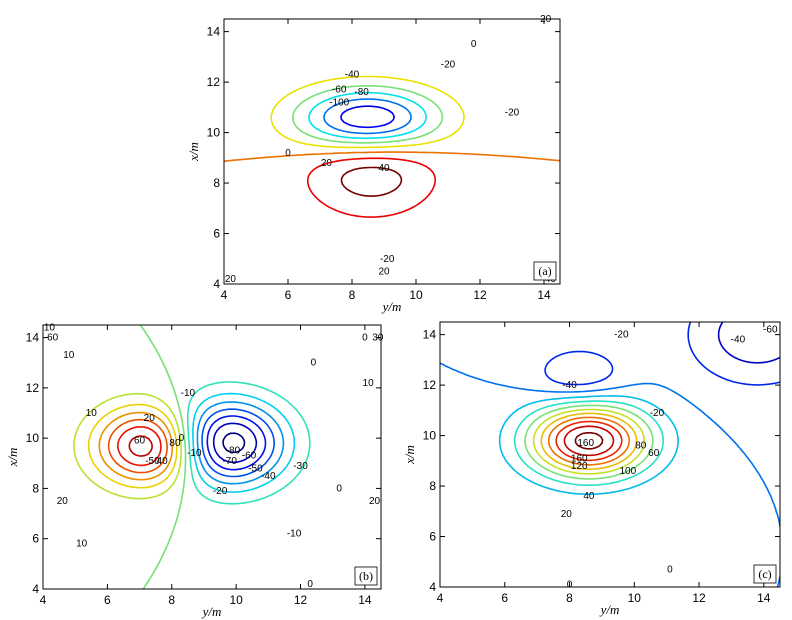 The width and height of the screenshot is (792, 620). What do you see at coordinates (579, 466) in the screenshot?
I see `contour-label: 120` at bounding box center [579, 466].